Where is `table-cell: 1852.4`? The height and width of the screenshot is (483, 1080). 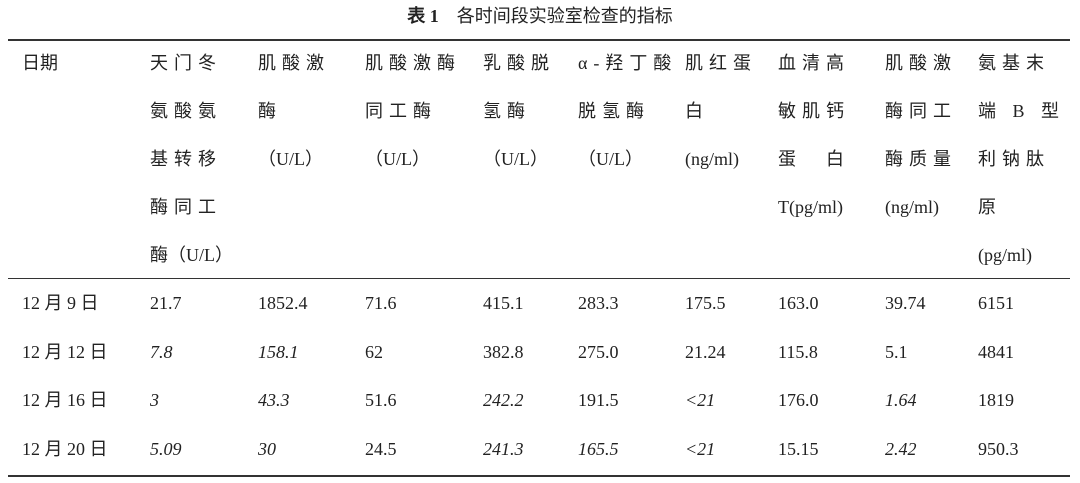 table-cell: 1852.4 is located at coordinates (283, 303).